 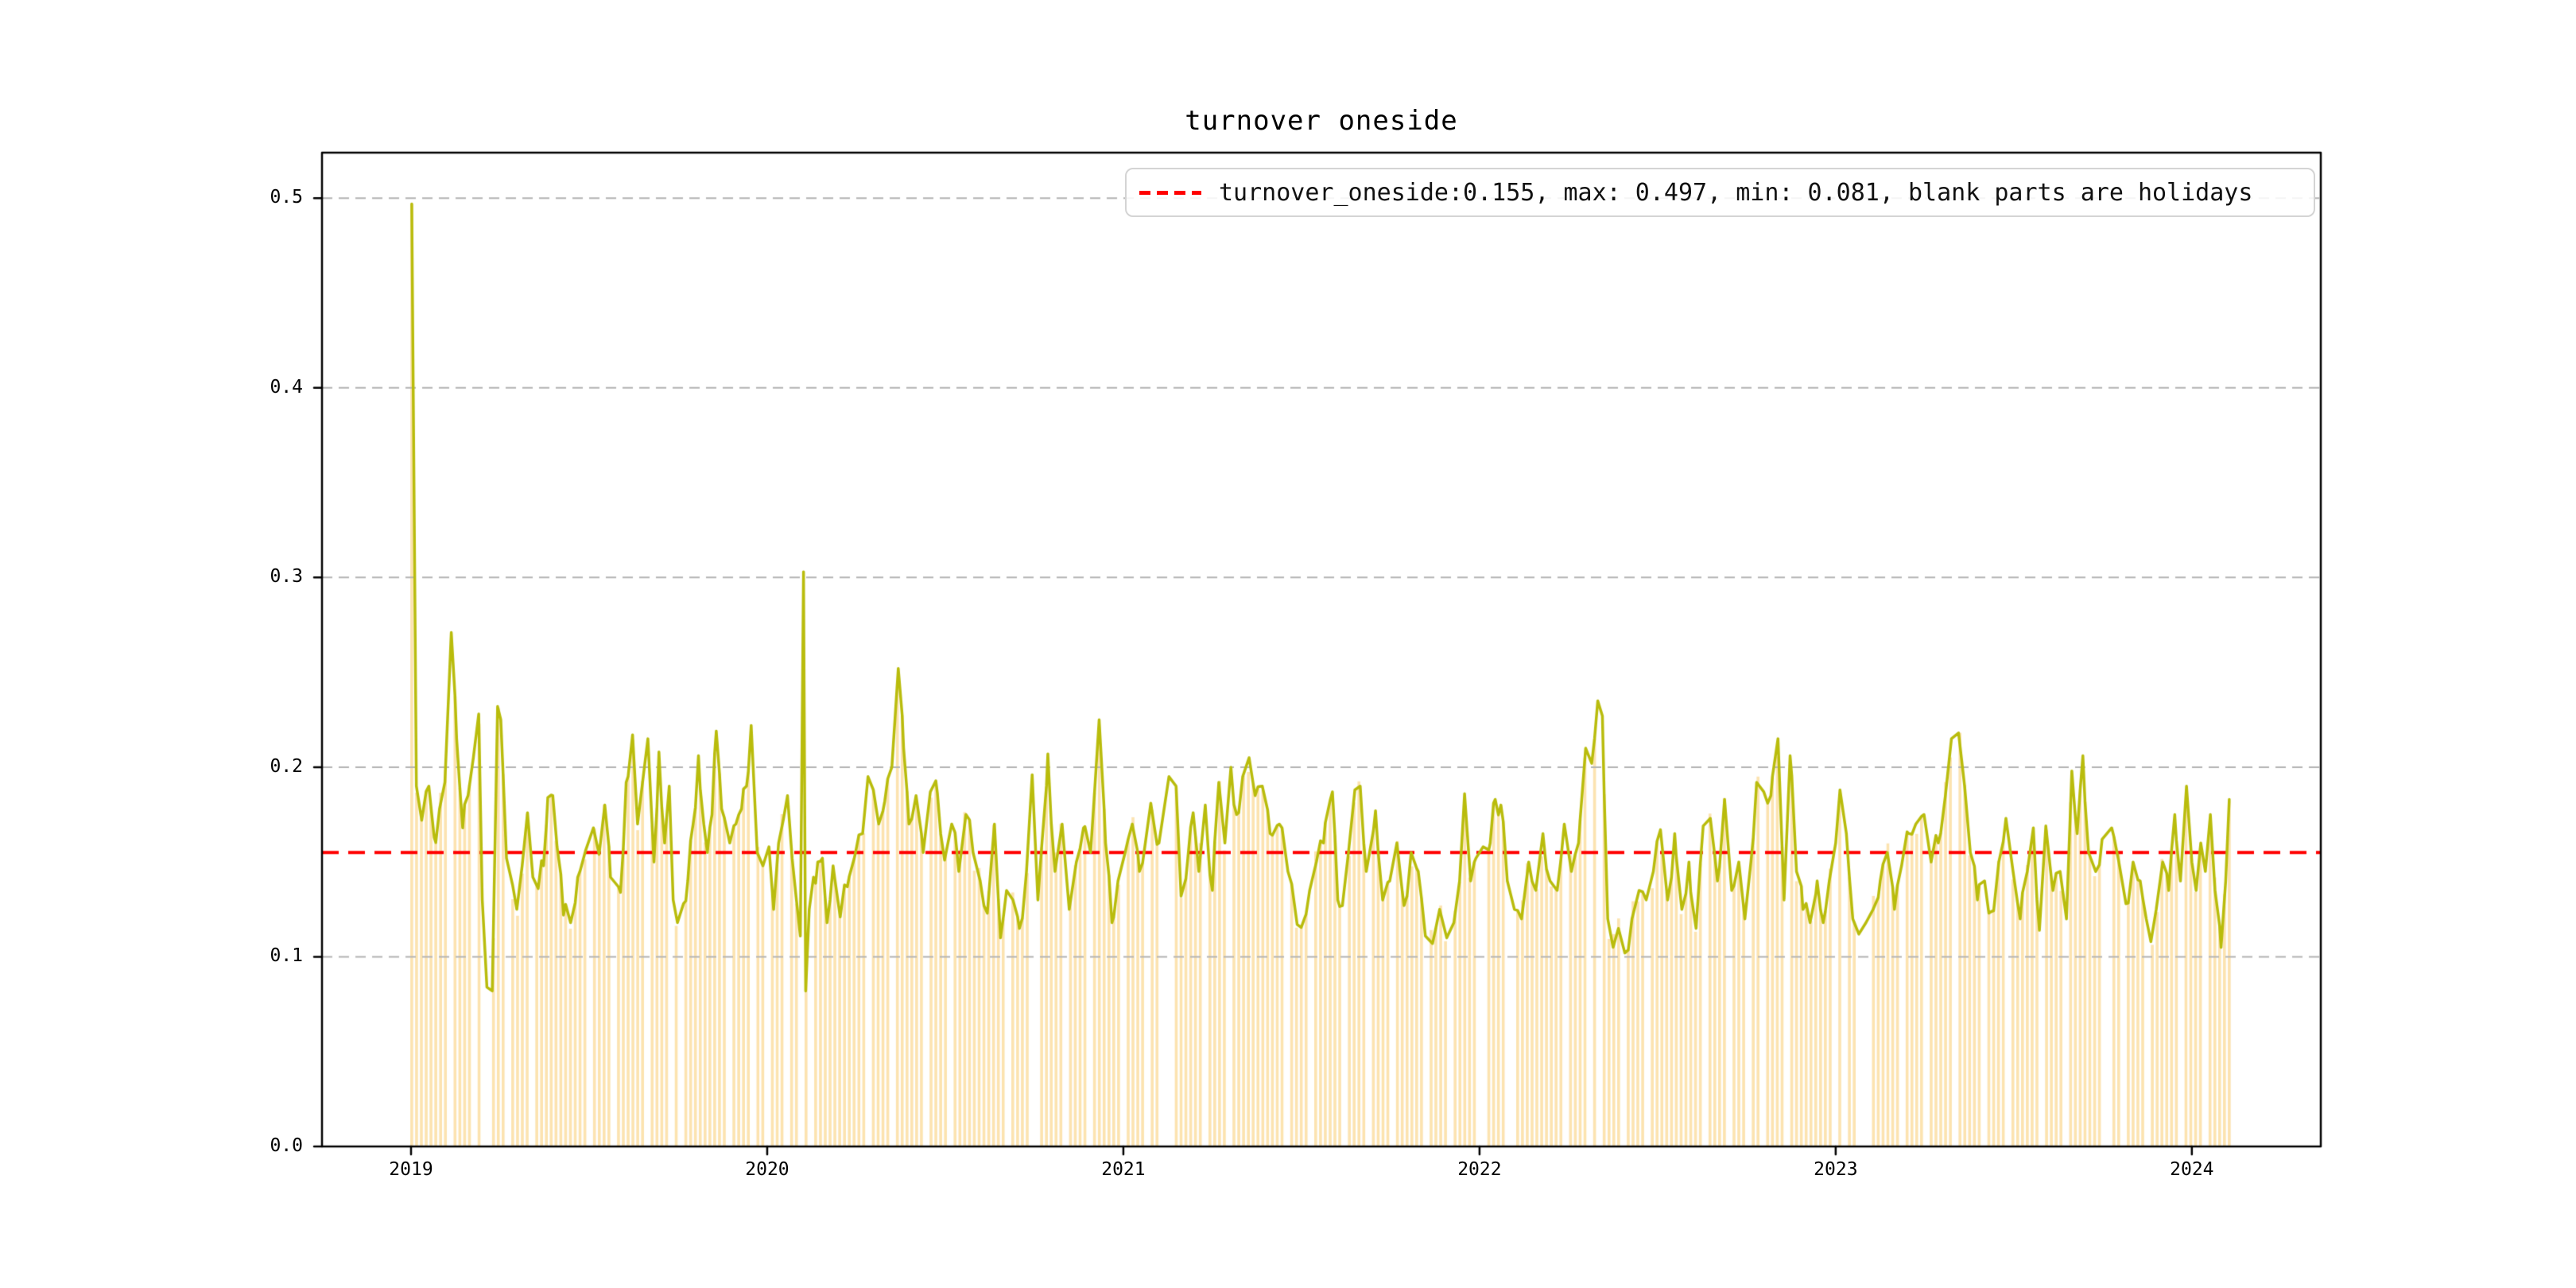 I want to click on y-tick-label: 0.5, so click(x=286, y=197).